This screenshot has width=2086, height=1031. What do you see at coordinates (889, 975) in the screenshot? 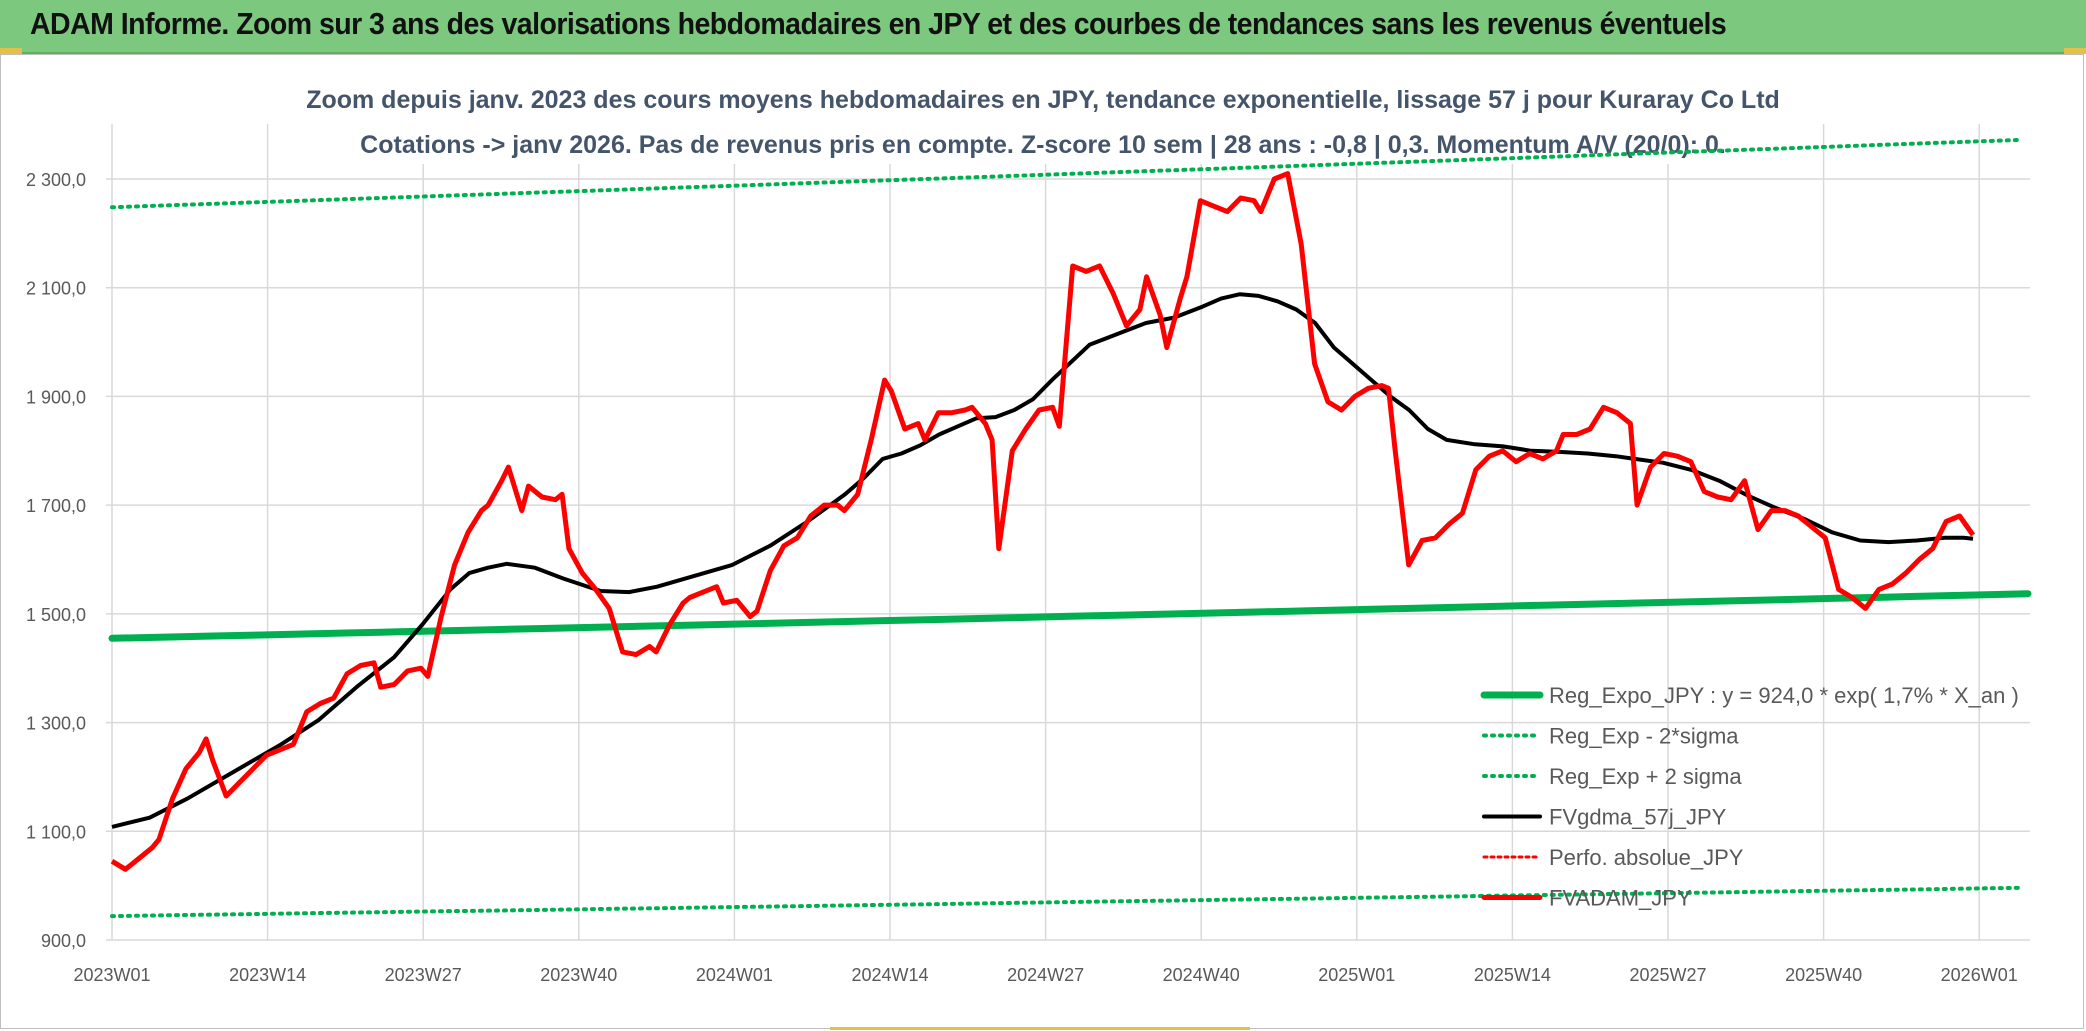
I see `x-tick-label: 2024W14` at bounding box center [889, 975].